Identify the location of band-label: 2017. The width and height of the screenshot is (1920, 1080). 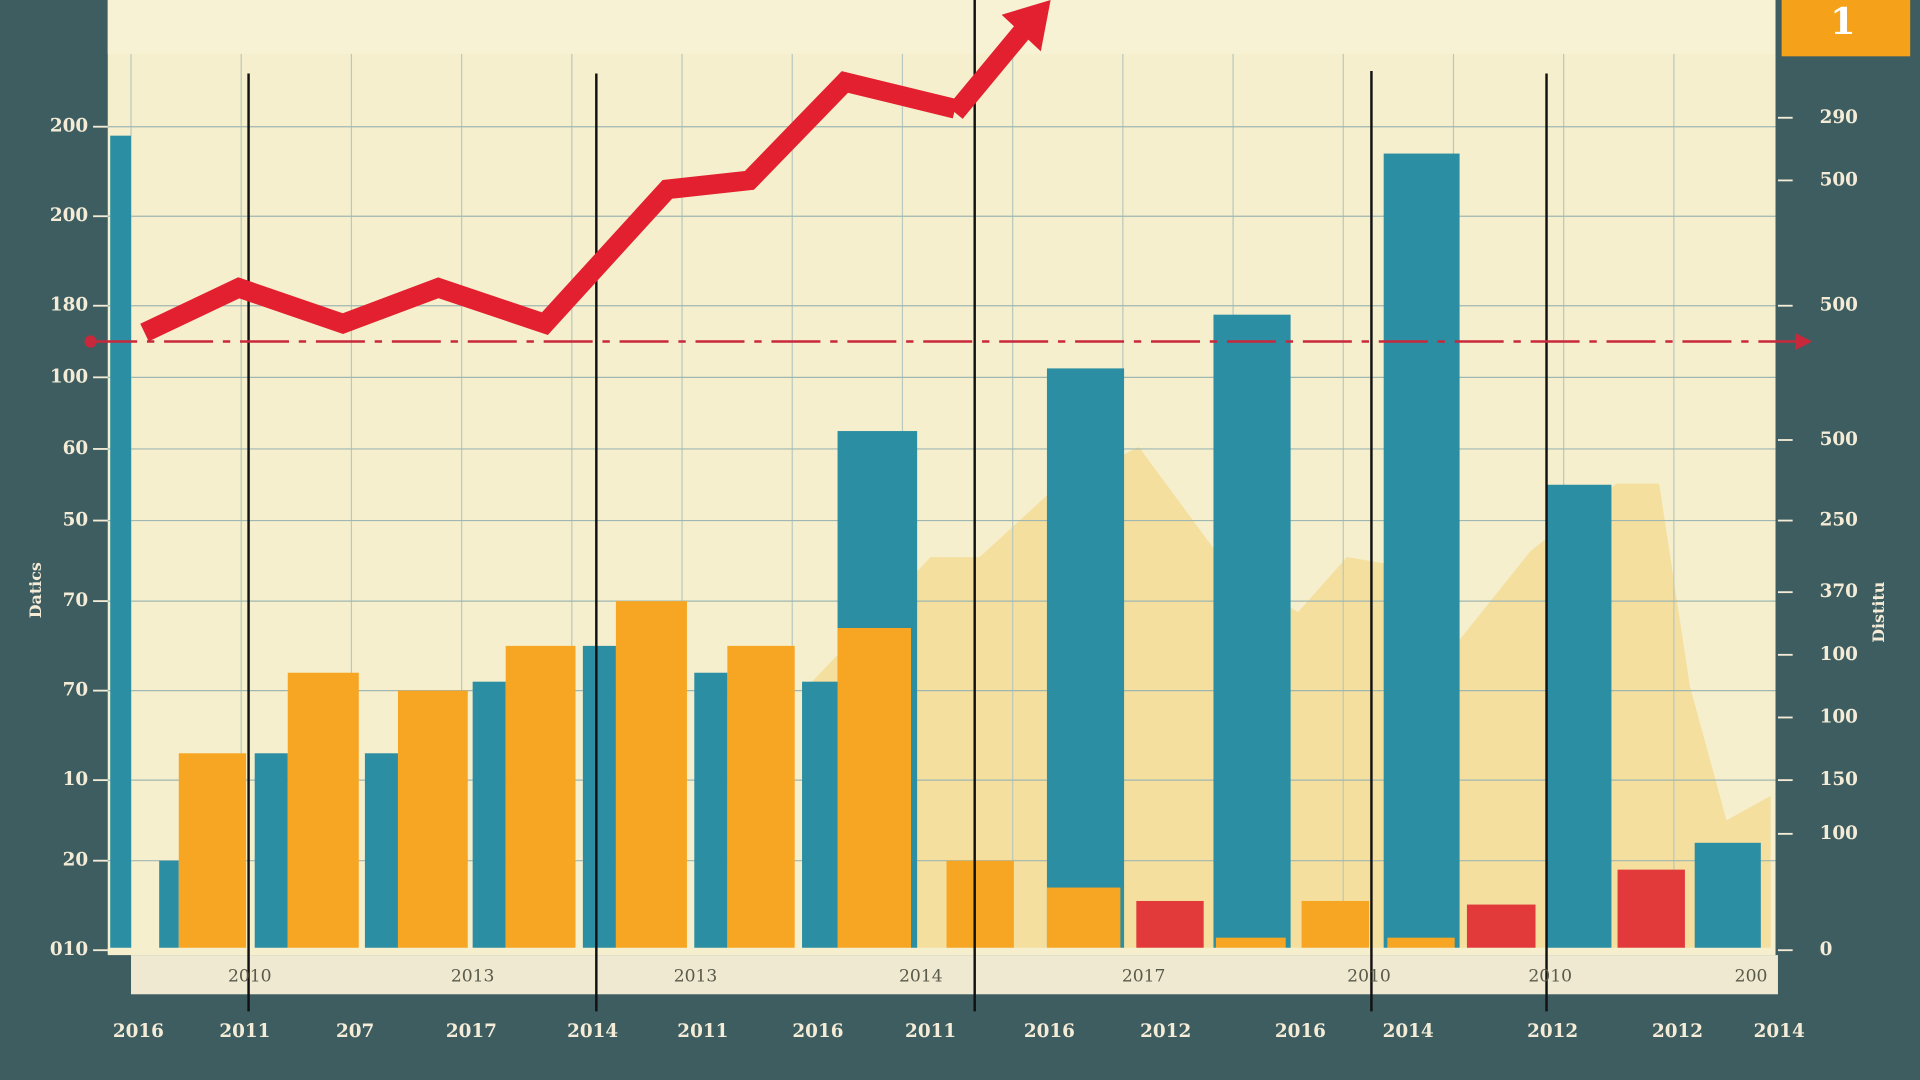
(1144, 977).